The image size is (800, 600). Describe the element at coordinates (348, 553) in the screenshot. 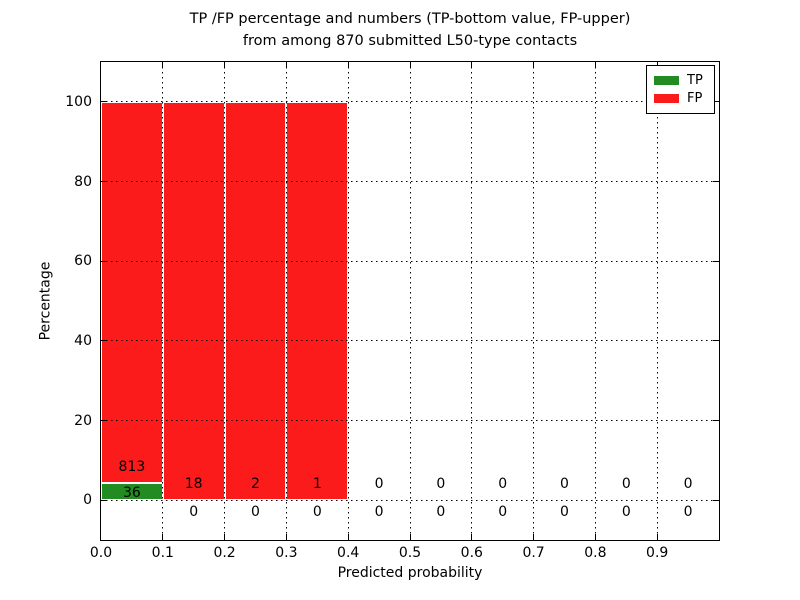

I see `x-tick-label-0.4: 0.4` at that location.